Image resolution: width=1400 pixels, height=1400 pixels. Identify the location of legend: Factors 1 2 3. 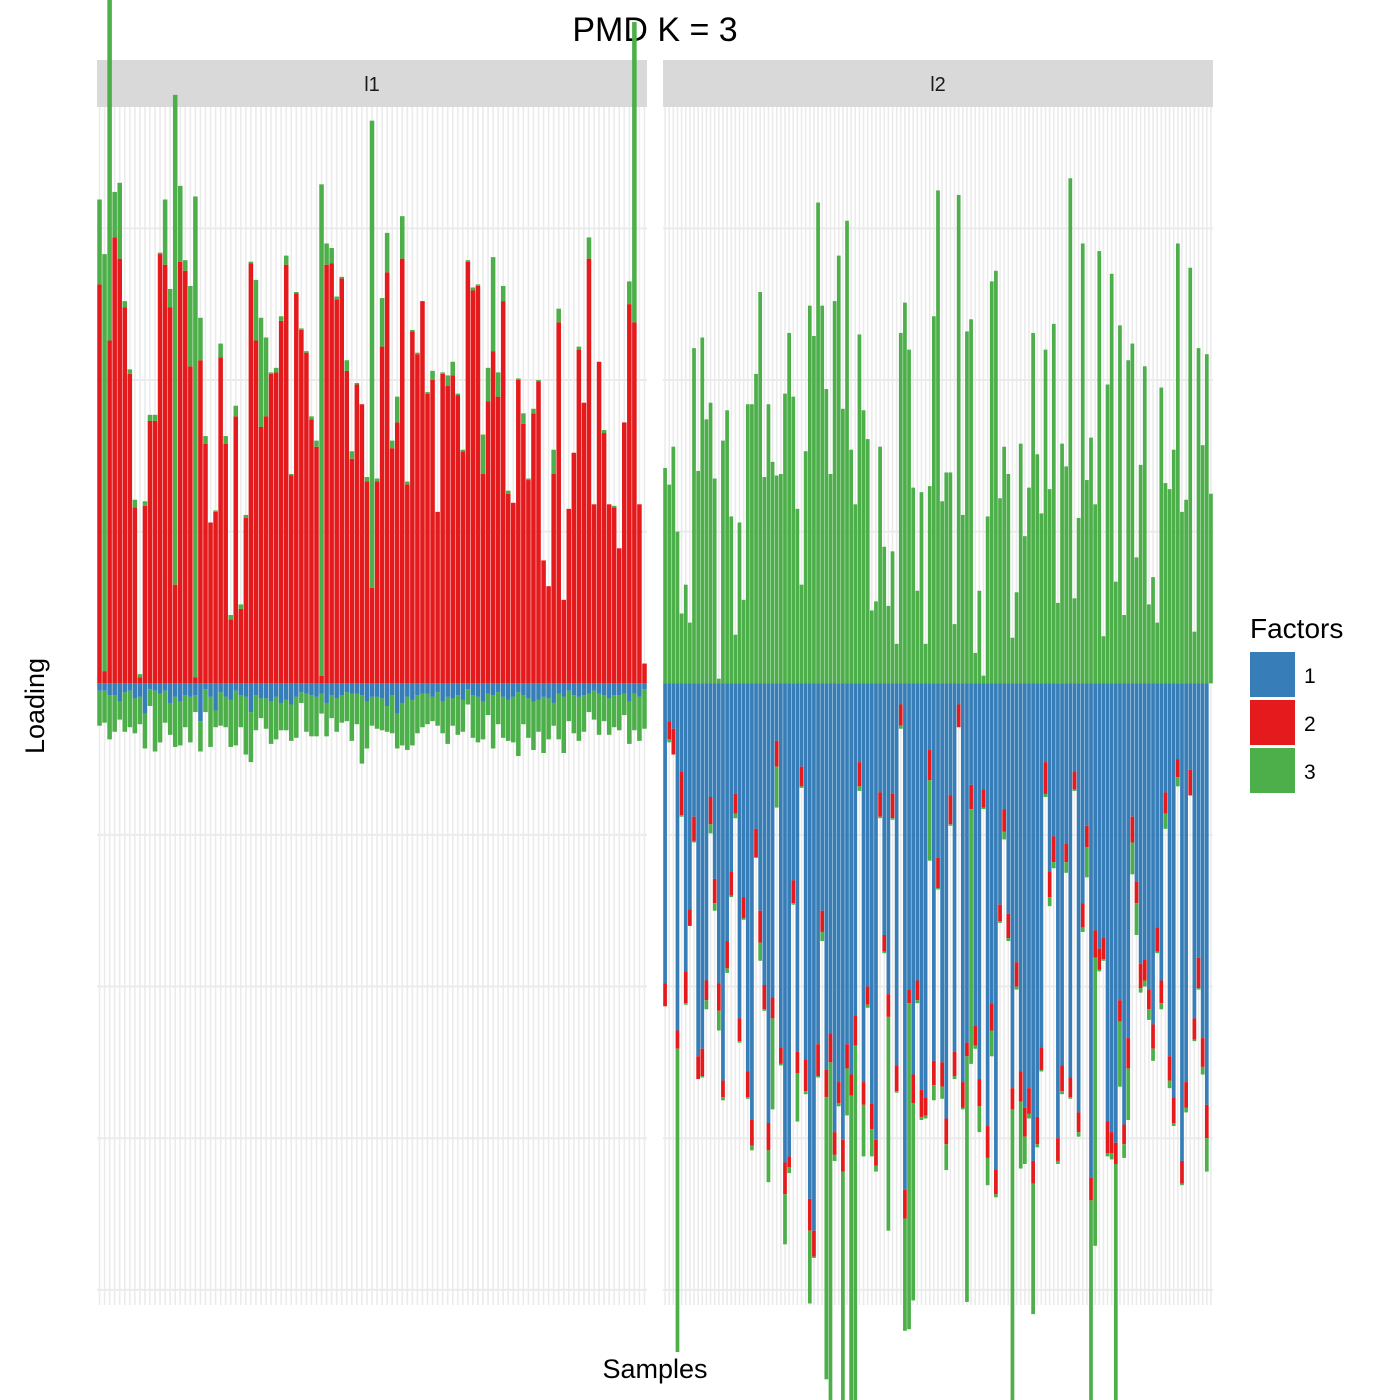
(1296, 703).